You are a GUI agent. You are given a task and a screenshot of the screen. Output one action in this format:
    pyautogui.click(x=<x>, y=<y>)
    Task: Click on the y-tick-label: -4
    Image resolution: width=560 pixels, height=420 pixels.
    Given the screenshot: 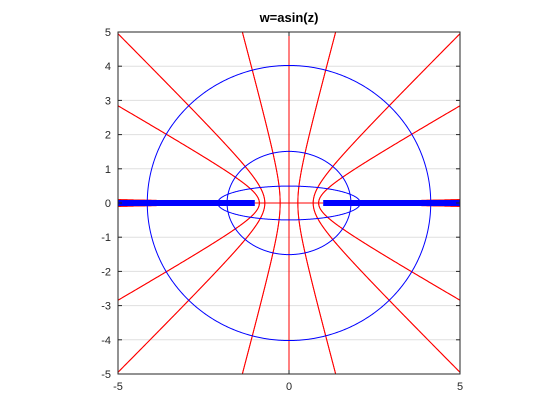 What is the action you would take?
    pyautogui.click(x=106, y=341)
    